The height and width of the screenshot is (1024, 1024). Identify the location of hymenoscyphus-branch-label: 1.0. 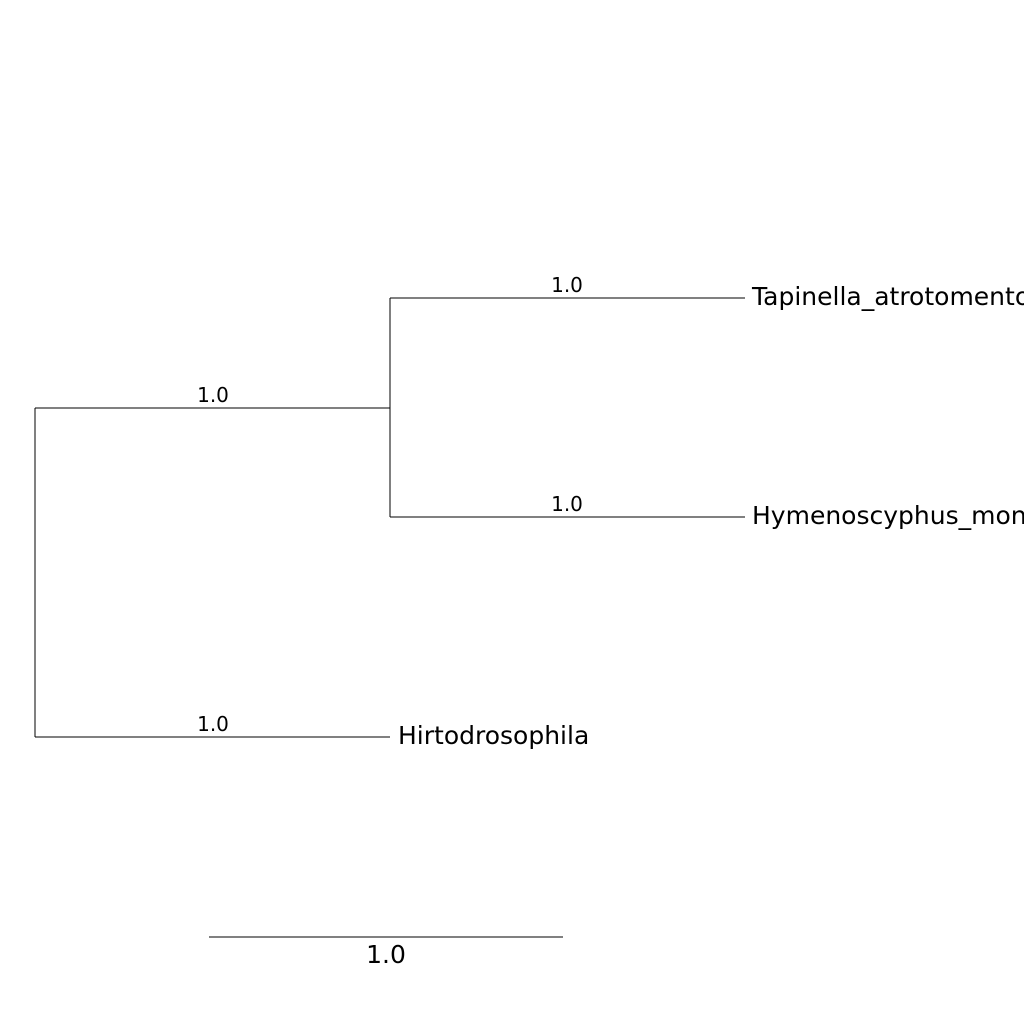
(567, 504).